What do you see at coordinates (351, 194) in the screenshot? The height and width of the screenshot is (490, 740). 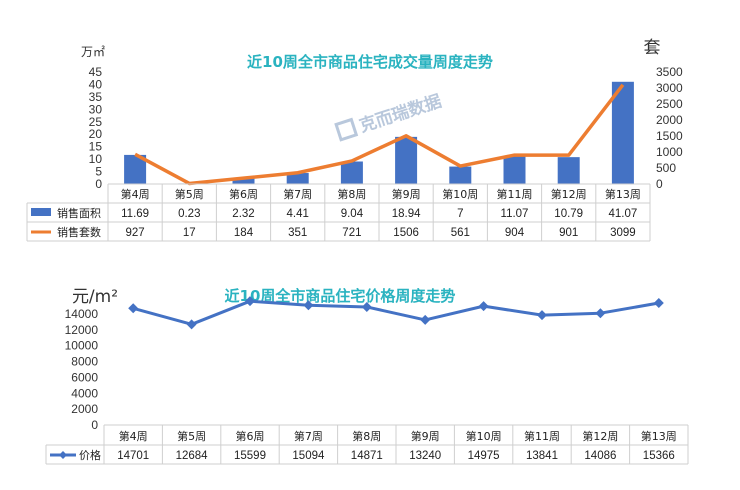 I see `chart1-category-label: 第8周` at bounding box center [351, 194].